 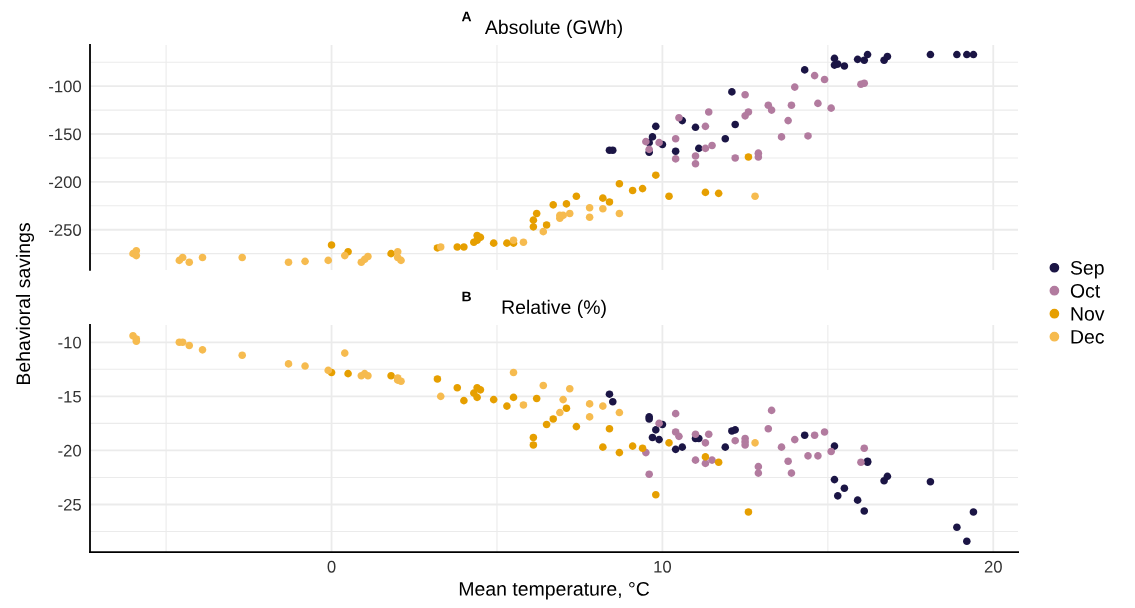 What do you see at coordinates (25, 303) in the screenshot?
I see `y-axis-title: Behavioral savings` at bounding box center [25, 303].